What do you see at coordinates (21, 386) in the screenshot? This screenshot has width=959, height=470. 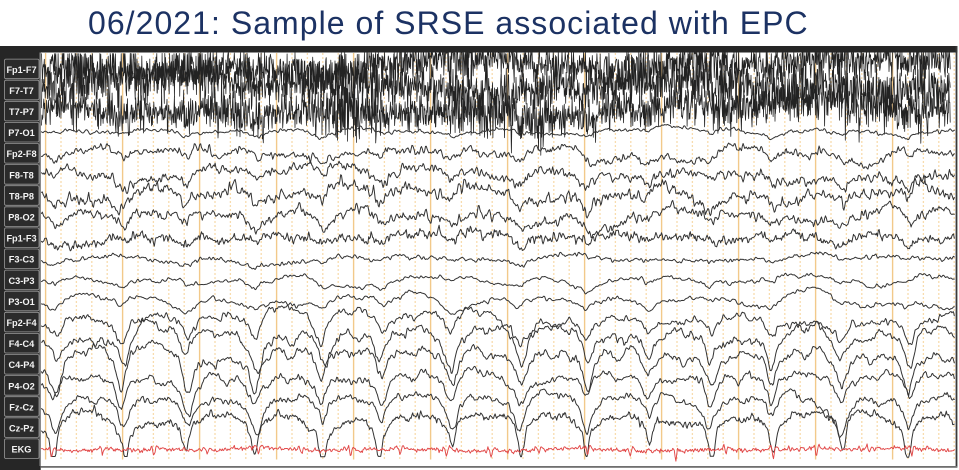 I see `svg-text: P4-O2` at bounding box center [21, 386].